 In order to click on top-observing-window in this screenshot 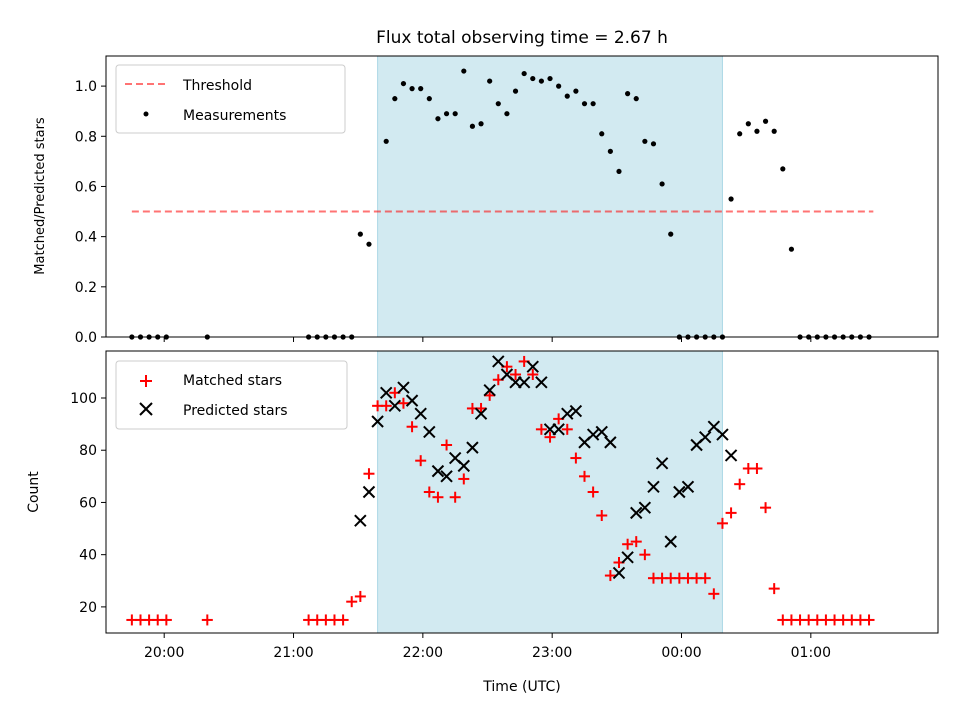, I will do `click(550, 196)`.